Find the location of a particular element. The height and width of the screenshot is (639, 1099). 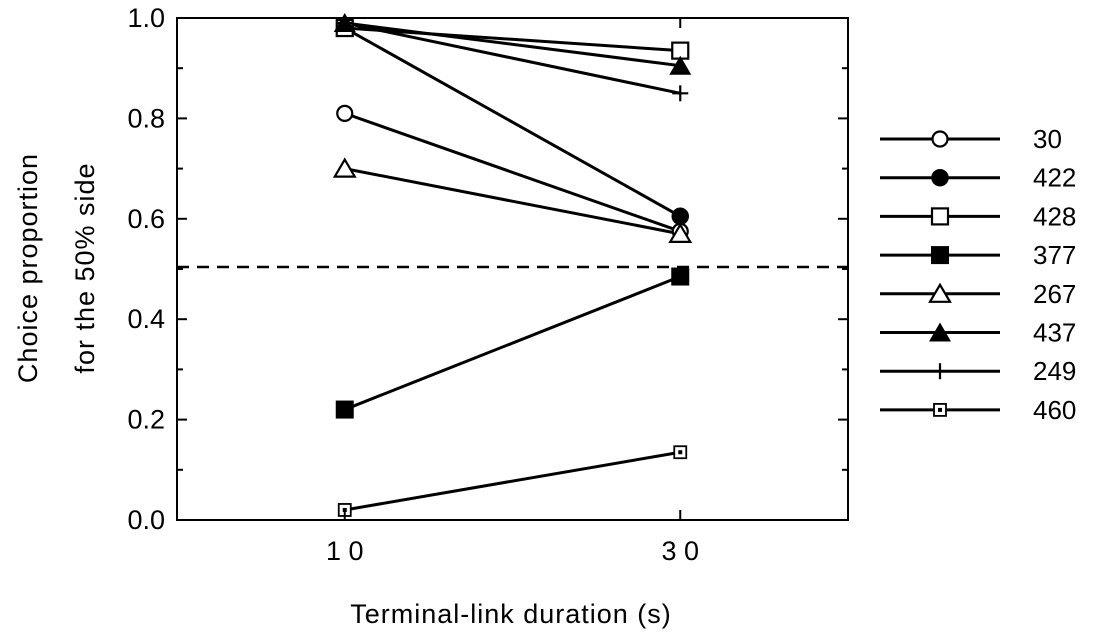

x-tick-label: 1 0 is located at coordinates (345, 551).